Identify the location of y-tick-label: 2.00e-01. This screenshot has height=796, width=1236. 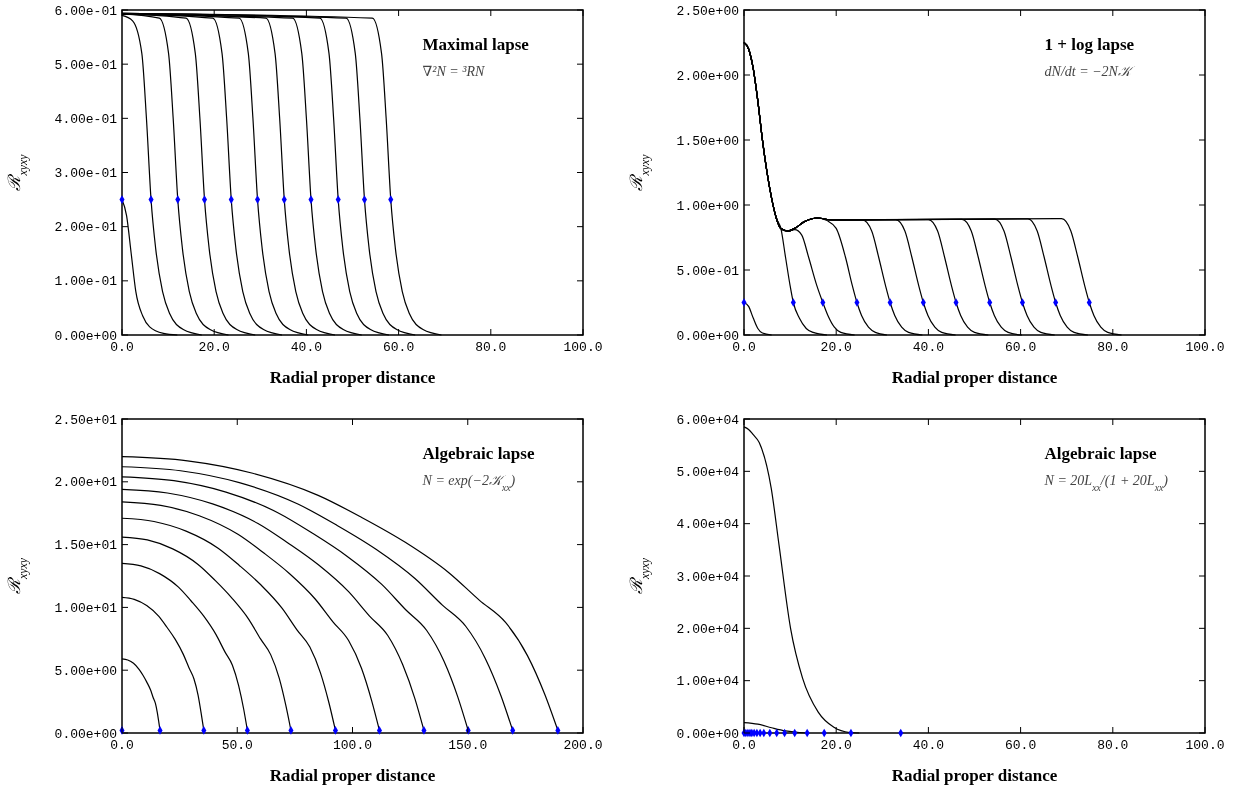
(86, 228).